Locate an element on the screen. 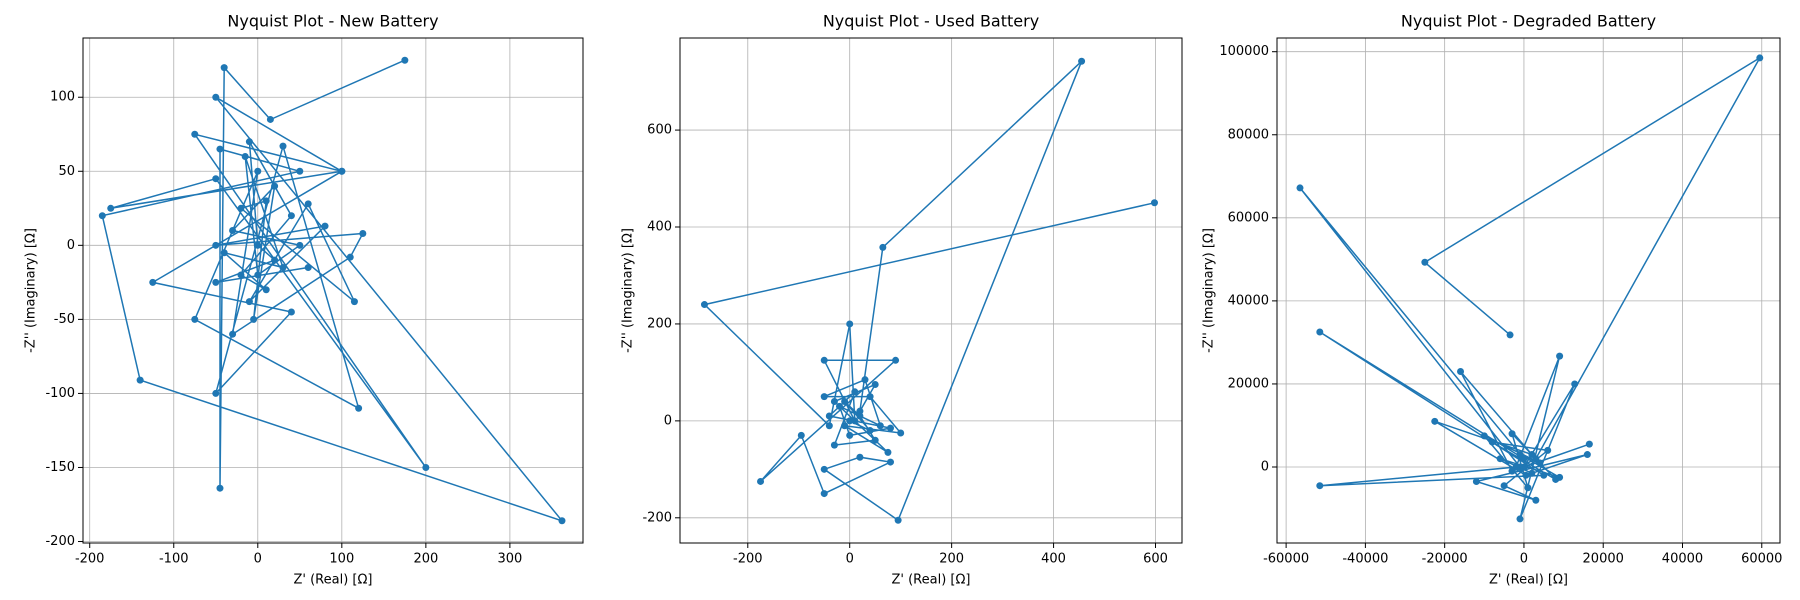  y-tick-label: 50 is located at coordinates (66, 171).